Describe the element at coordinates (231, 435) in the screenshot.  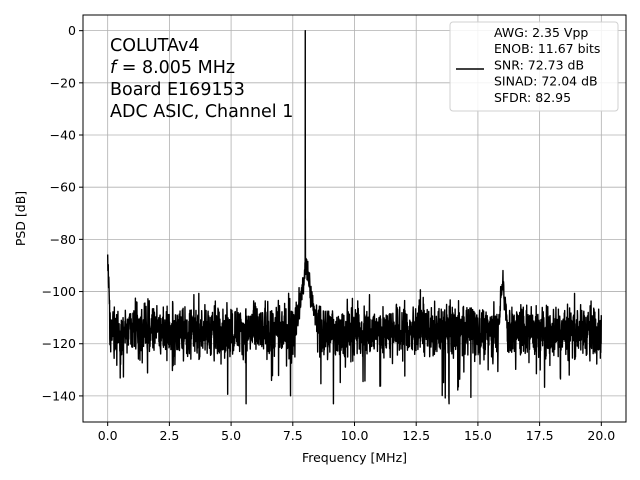
I see `x-tick-label: 5.0` at that location.